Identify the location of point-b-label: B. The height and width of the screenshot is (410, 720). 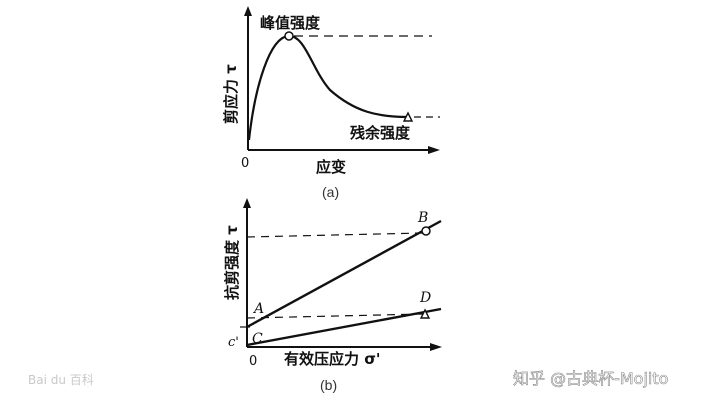
(422, 218).